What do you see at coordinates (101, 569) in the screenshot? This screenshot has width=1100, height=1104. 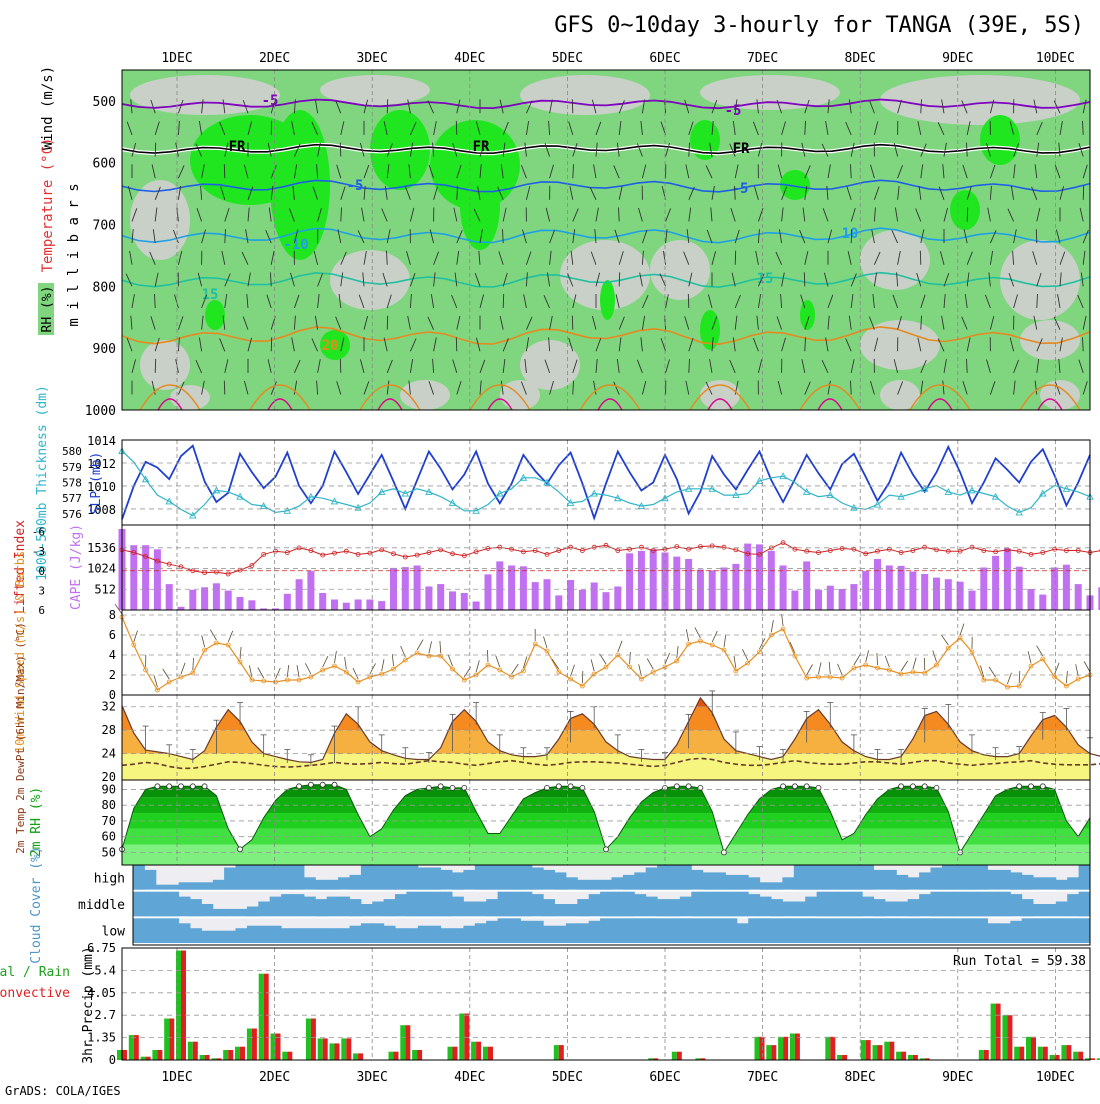 I see `cape-tick-label: 1024` at bounding box center [101, 569].